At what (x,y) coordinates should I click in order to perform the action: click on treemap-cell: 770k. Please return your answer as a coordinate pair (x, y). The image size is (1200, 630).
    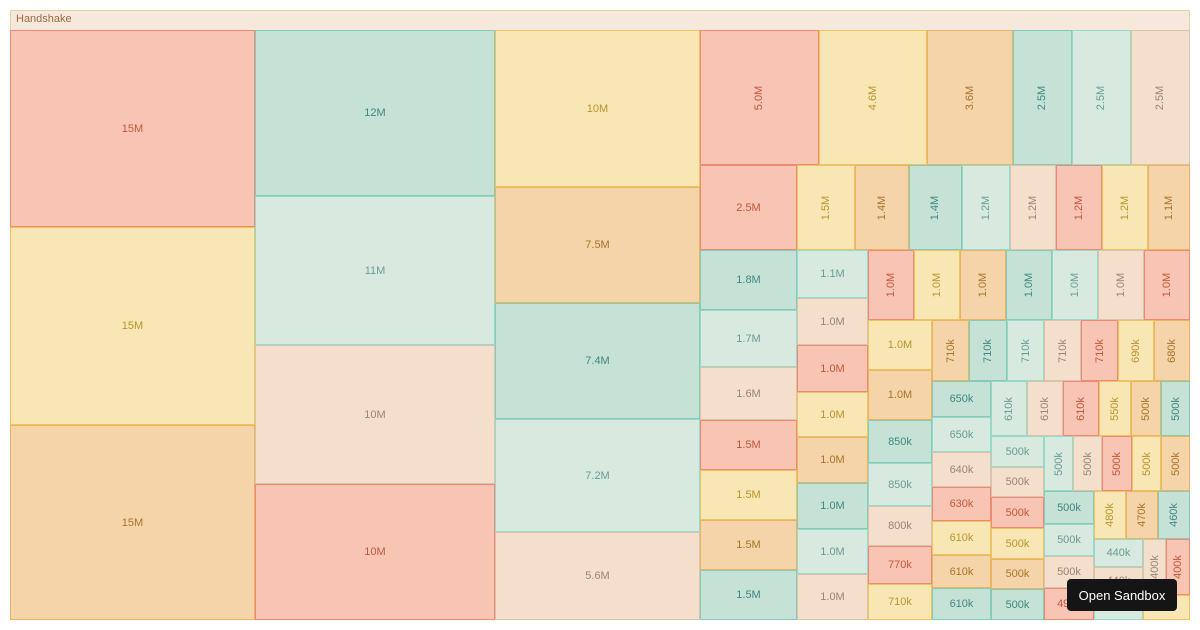
    Looking at the image, I should click on (900, 565).